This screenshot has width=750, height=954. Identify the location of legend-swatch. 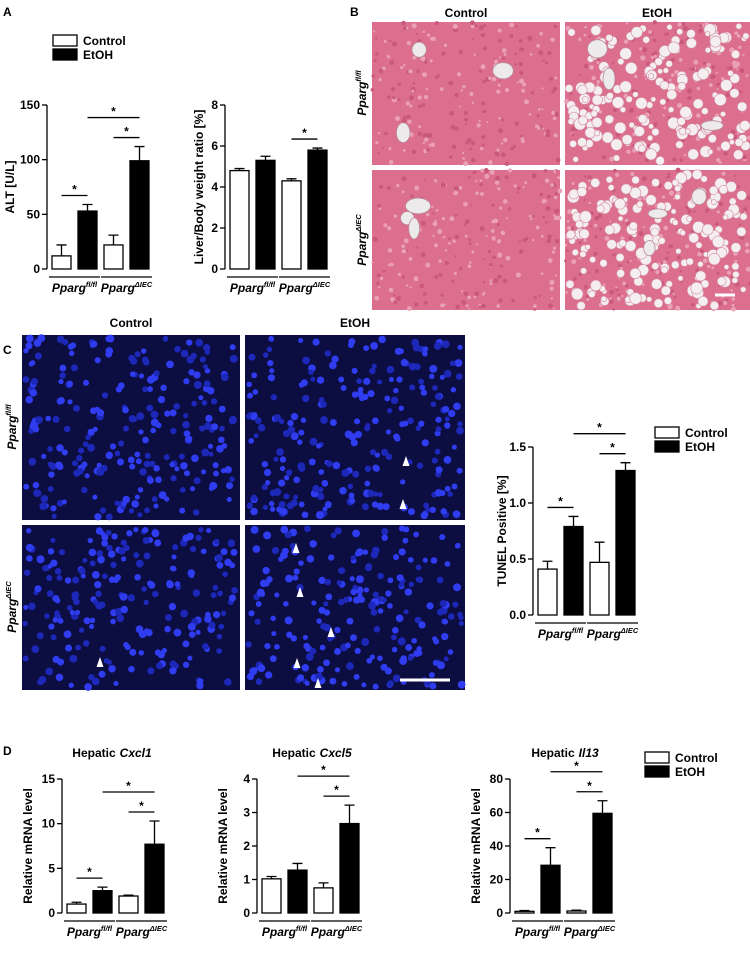
(667, 432).